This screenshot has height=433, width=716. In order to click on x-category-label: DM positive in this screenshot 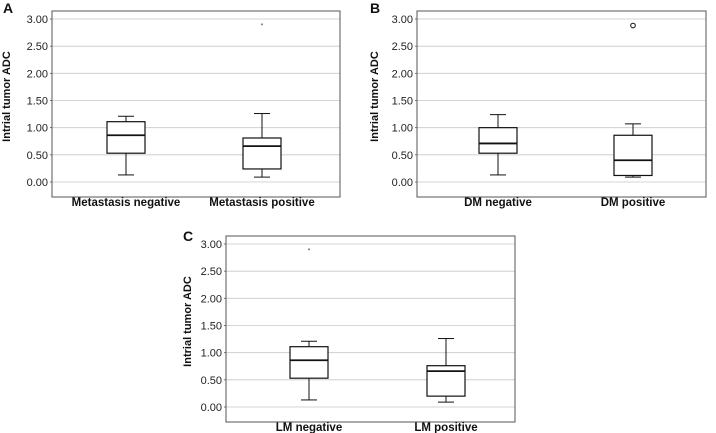, I will do `click(633, 203)`.